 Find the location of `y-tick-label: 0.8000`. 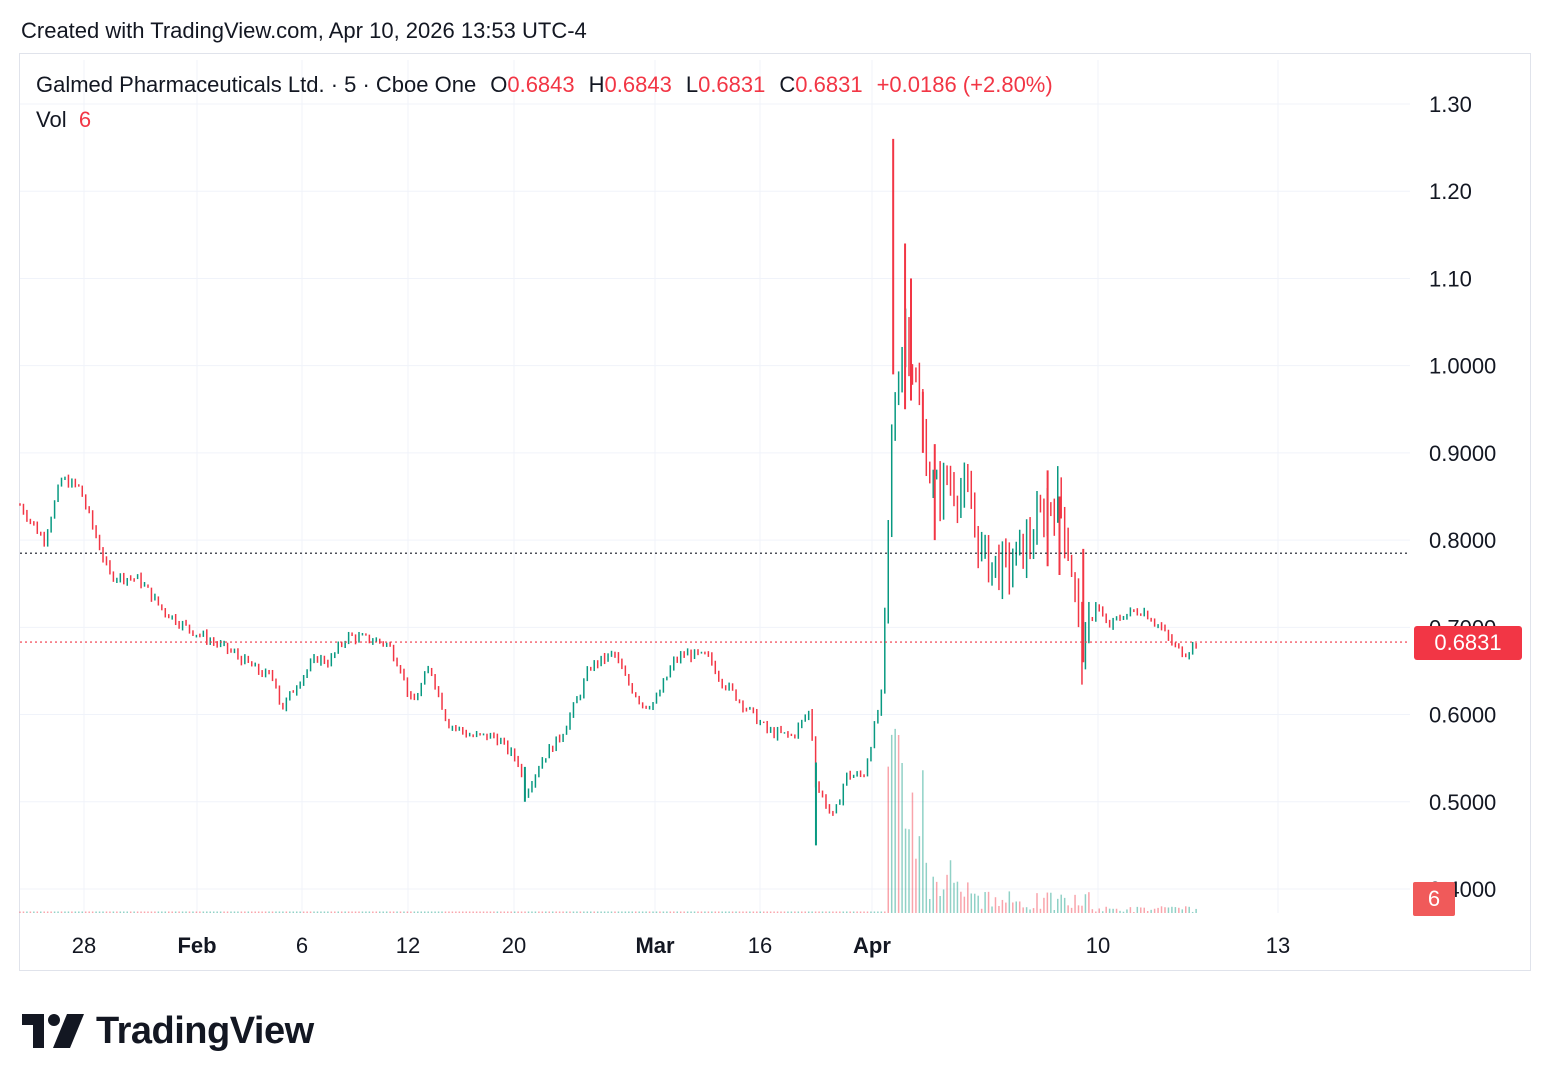

y-tick-label: 0.8000 is located at coordinates (1462, 540).